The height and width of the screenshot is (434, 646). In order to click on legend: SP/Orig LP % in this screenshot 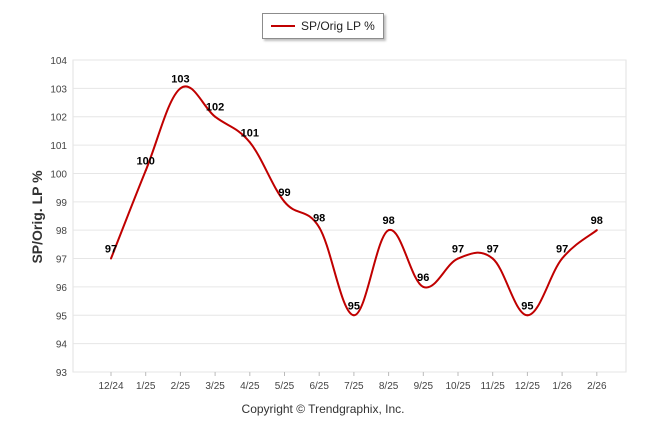, I will do `click(323, 26)`.